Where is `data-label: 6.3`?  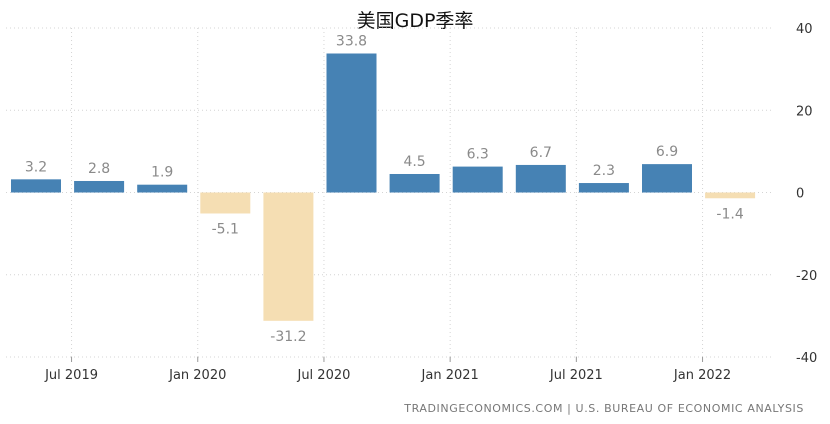 data-label: 6.3 is located at coordinates (478, 155).